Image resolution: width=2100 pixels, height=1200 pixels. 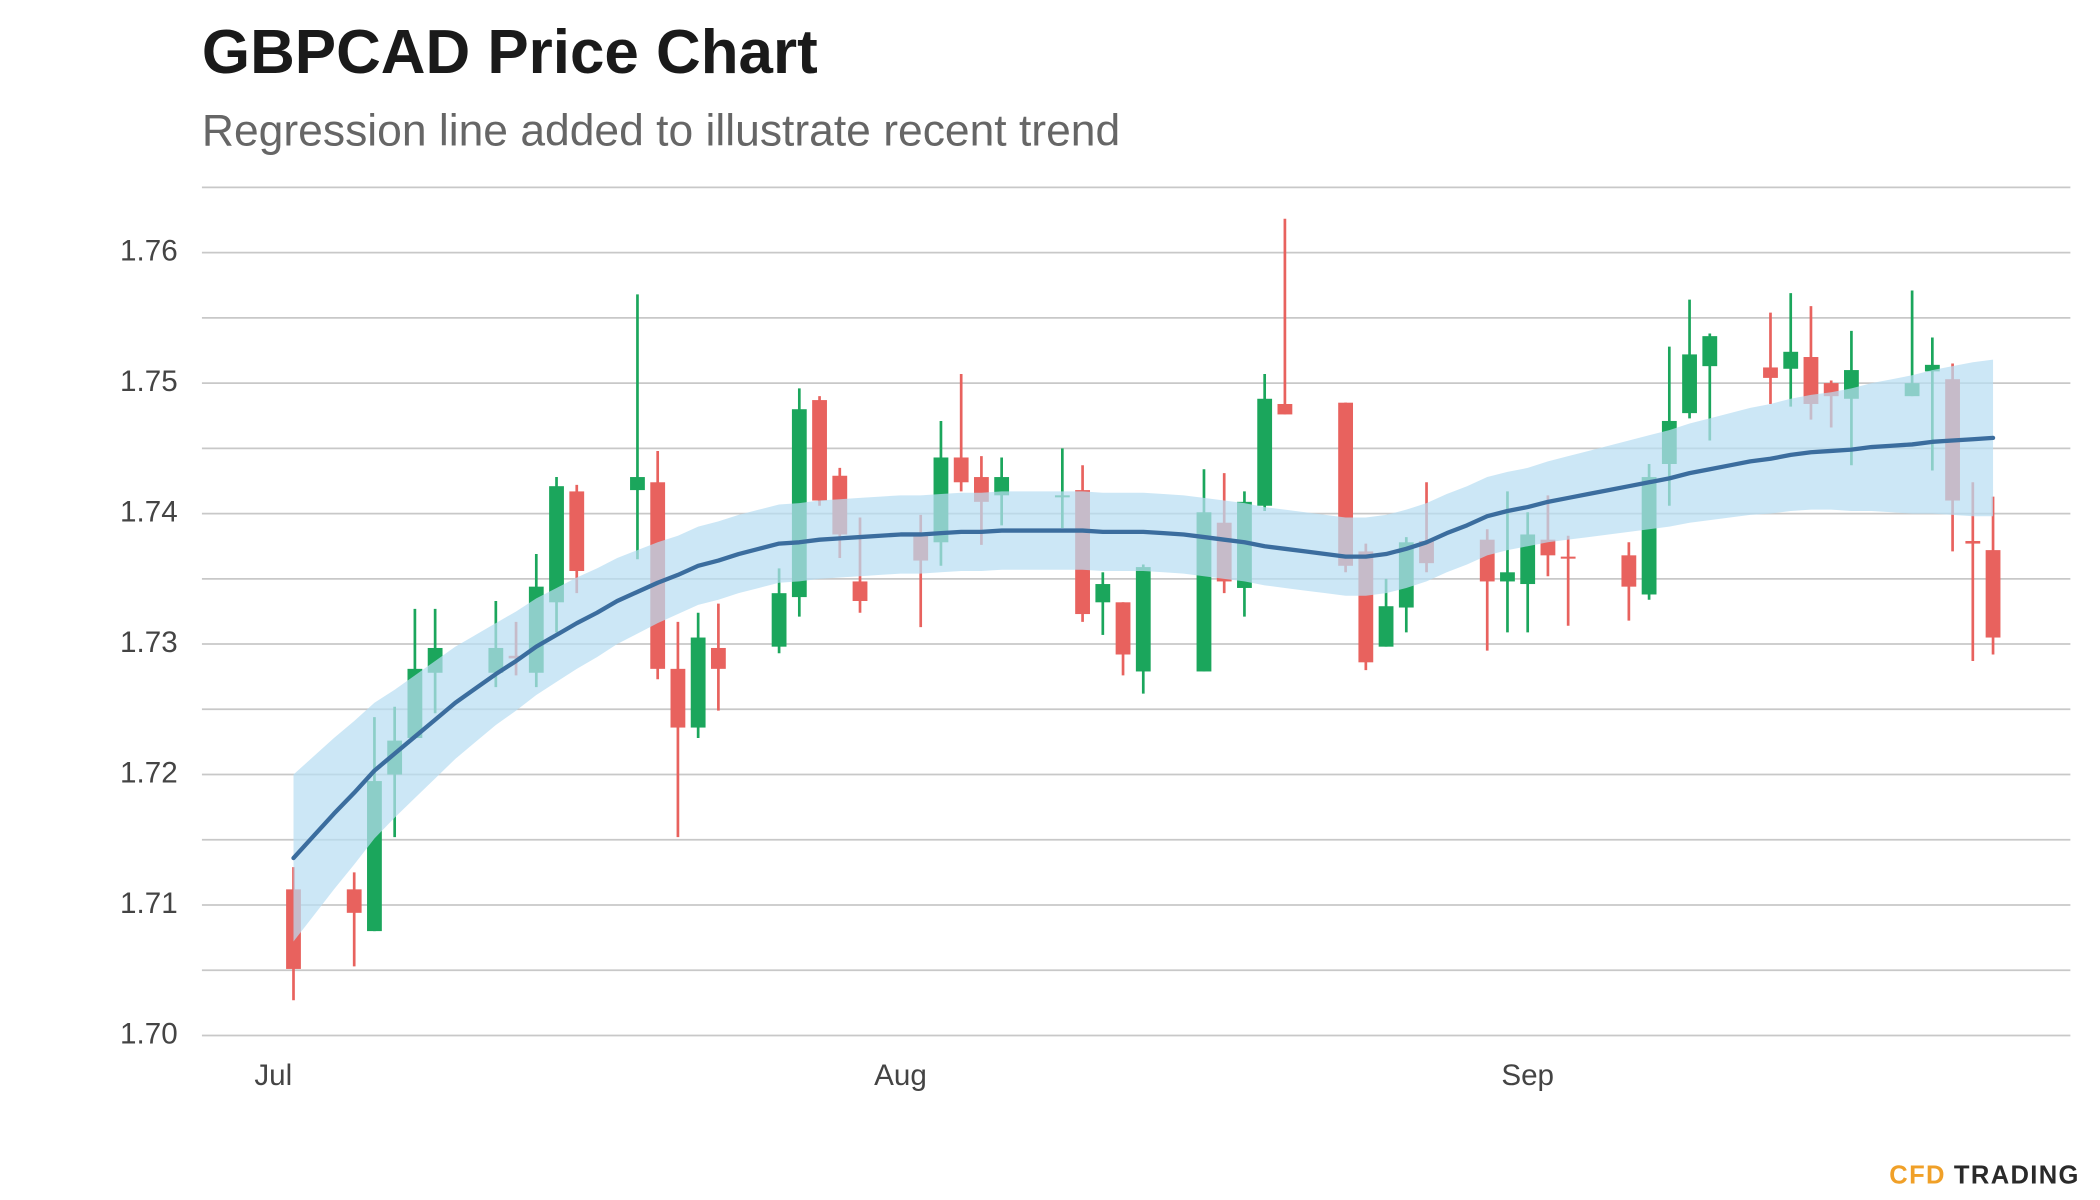 What do you see at coordinates (2017, 1176) in the screenshot?
I see `logo-trading: TRADING` at bounding box center [2017, 1176].